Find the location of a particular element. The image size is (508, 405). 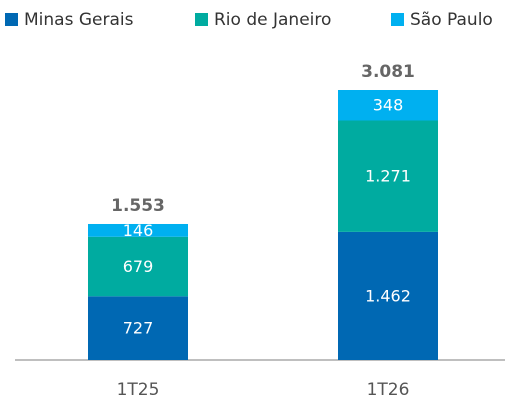

value-label: 146 is located at coordinates (138, 230).